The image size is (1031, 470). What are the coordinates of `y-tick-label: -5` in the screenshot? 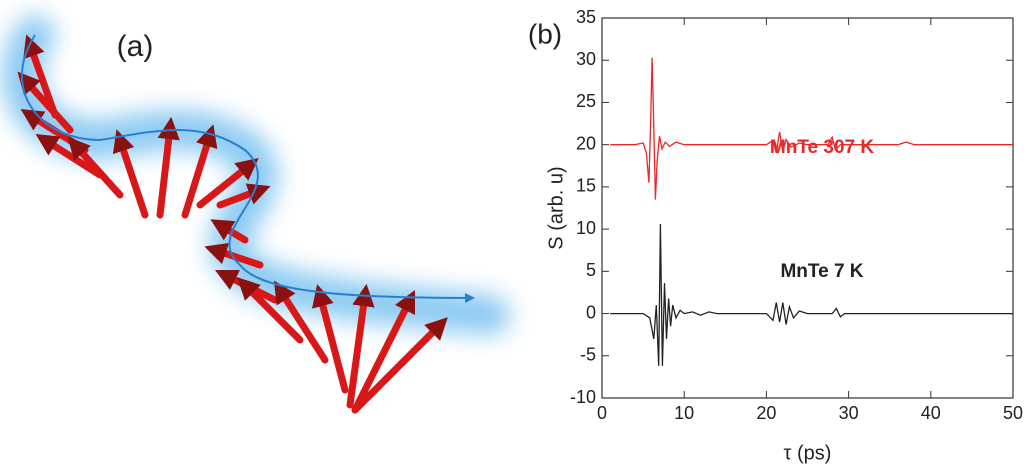 It's located at (588, 355).